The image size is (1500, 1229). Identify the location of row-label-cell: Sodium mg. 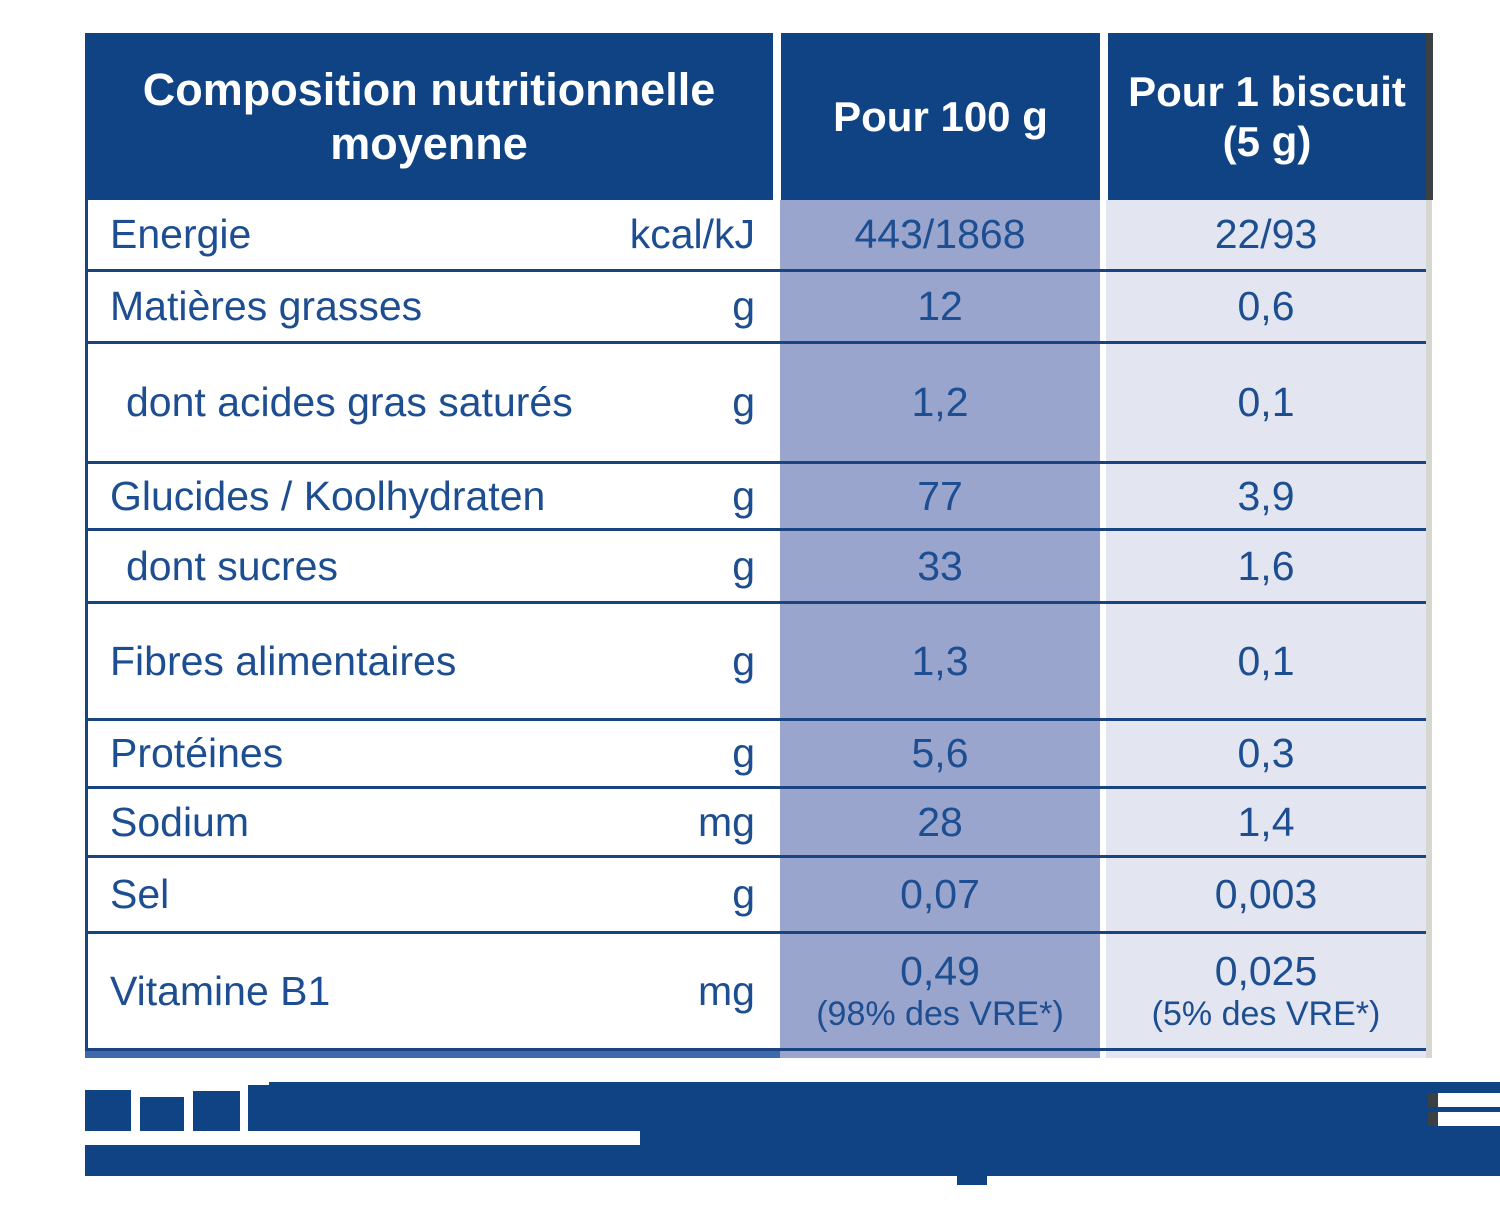
(434, 822).